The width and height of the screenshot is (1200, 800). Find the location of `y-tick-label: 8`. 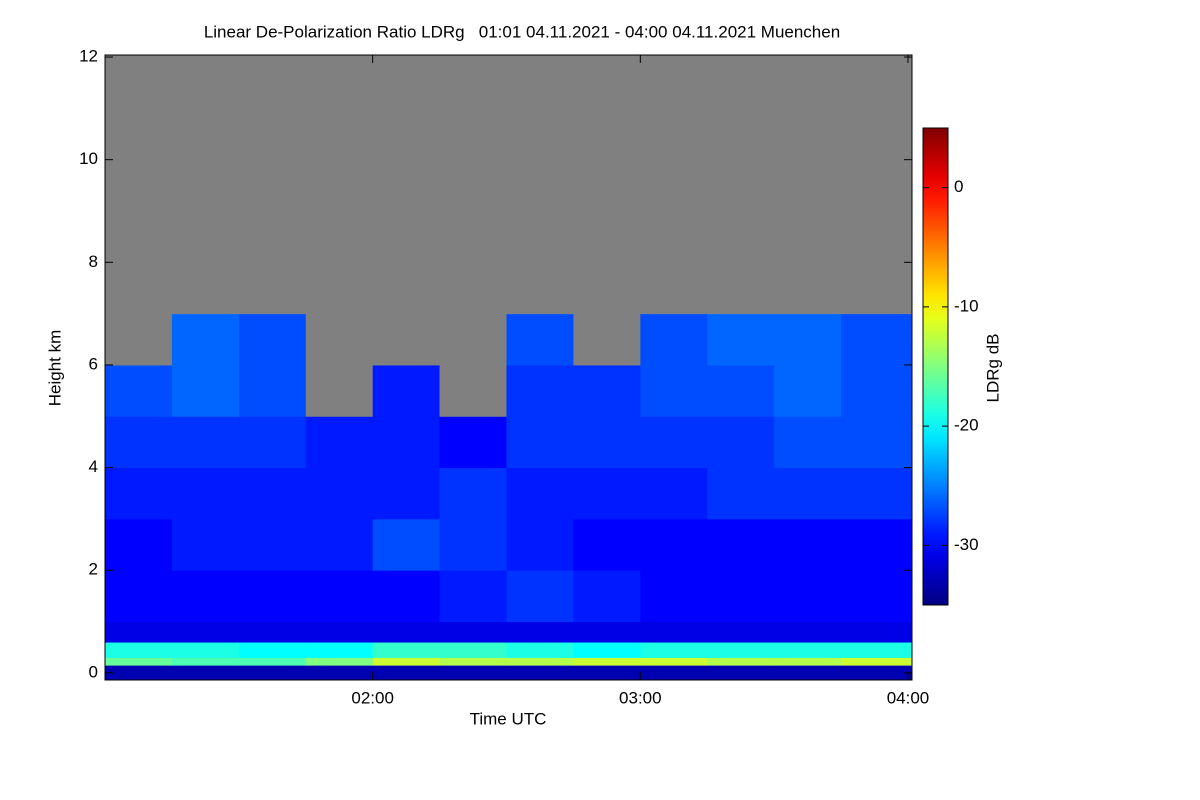

y-tick-label: 8 is located at coordinates (93, 261).